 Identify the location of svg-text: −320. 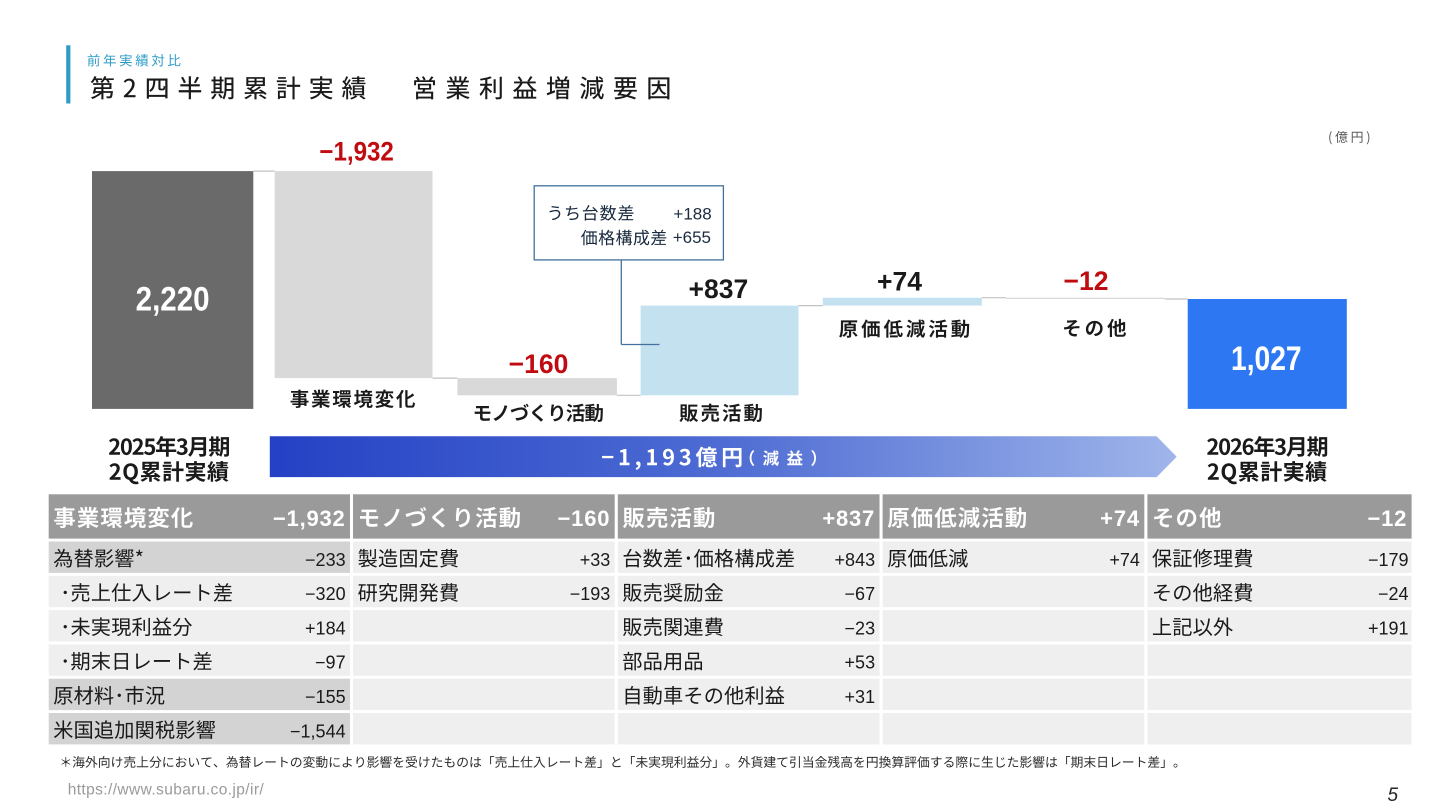
(325, 594).